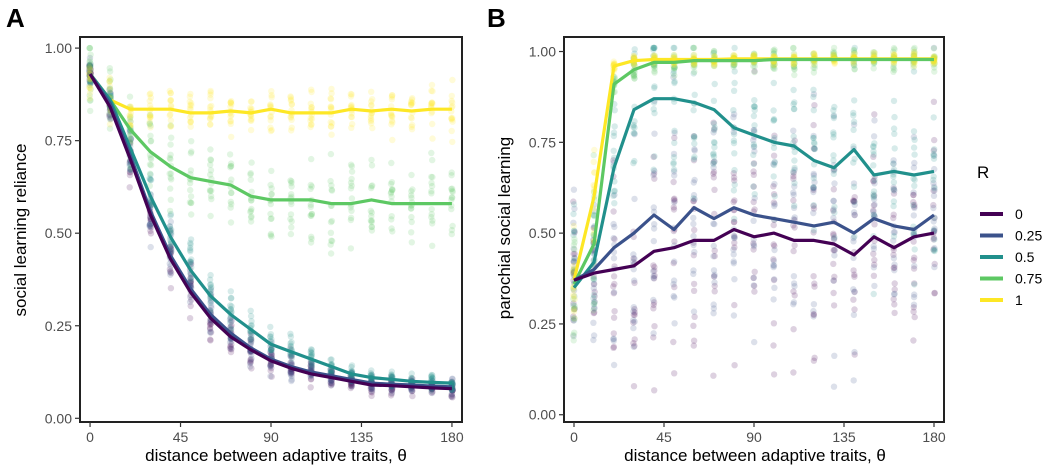 The image size is (1060, 475). I want to click on panel-b-y-tick-label: 0.00, so click(542, 415).